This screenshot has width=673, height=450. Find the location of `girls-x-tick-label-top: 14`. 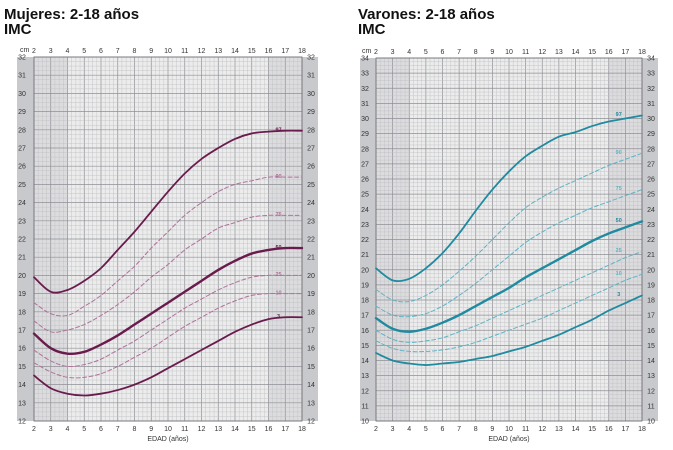

girls-x-tick-label-top: 14 is located at coordinates (235, 51).